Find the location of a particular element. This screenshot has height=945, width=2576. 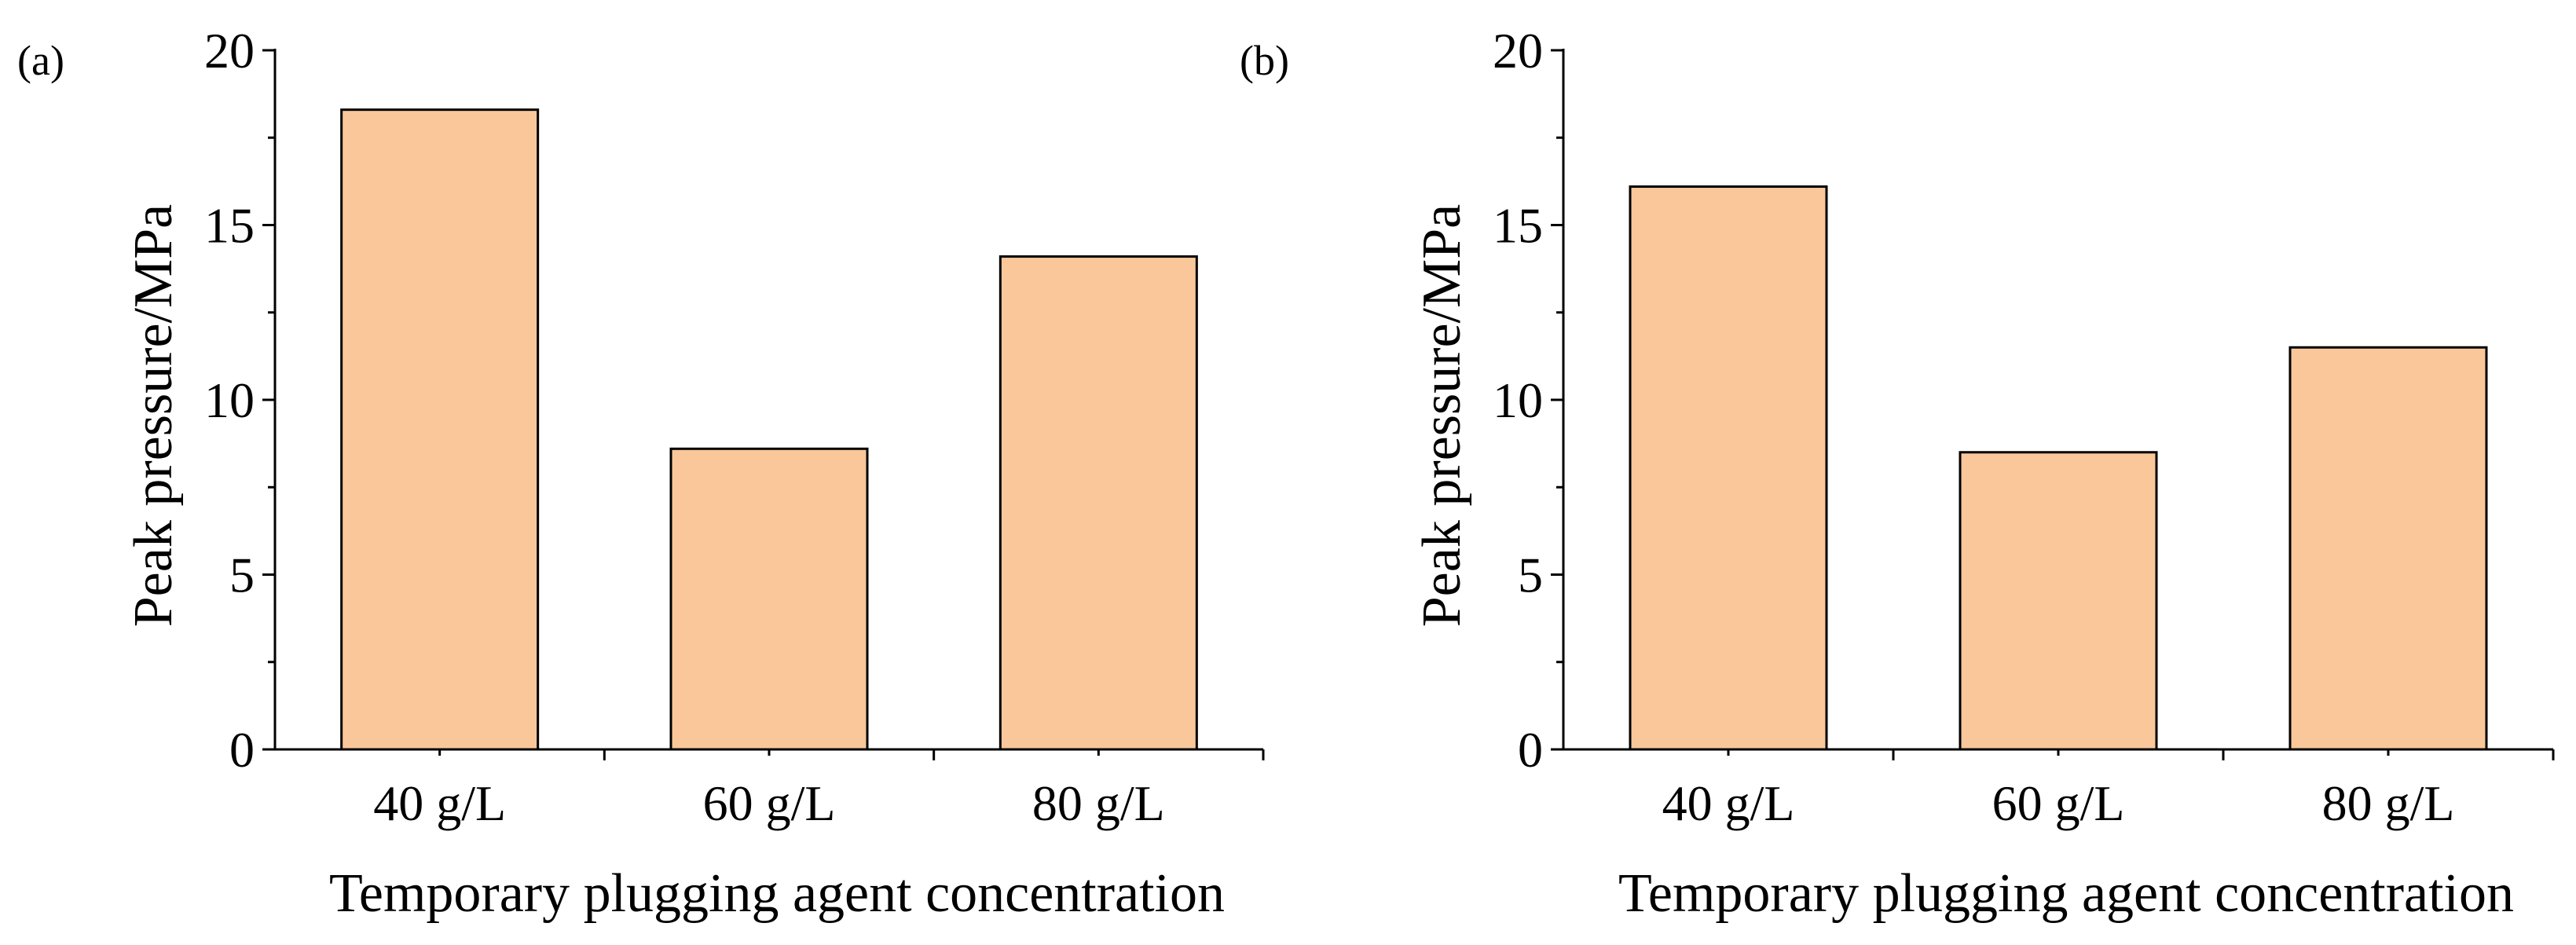

panel-label: (a) is located at coordinates (40, 61).